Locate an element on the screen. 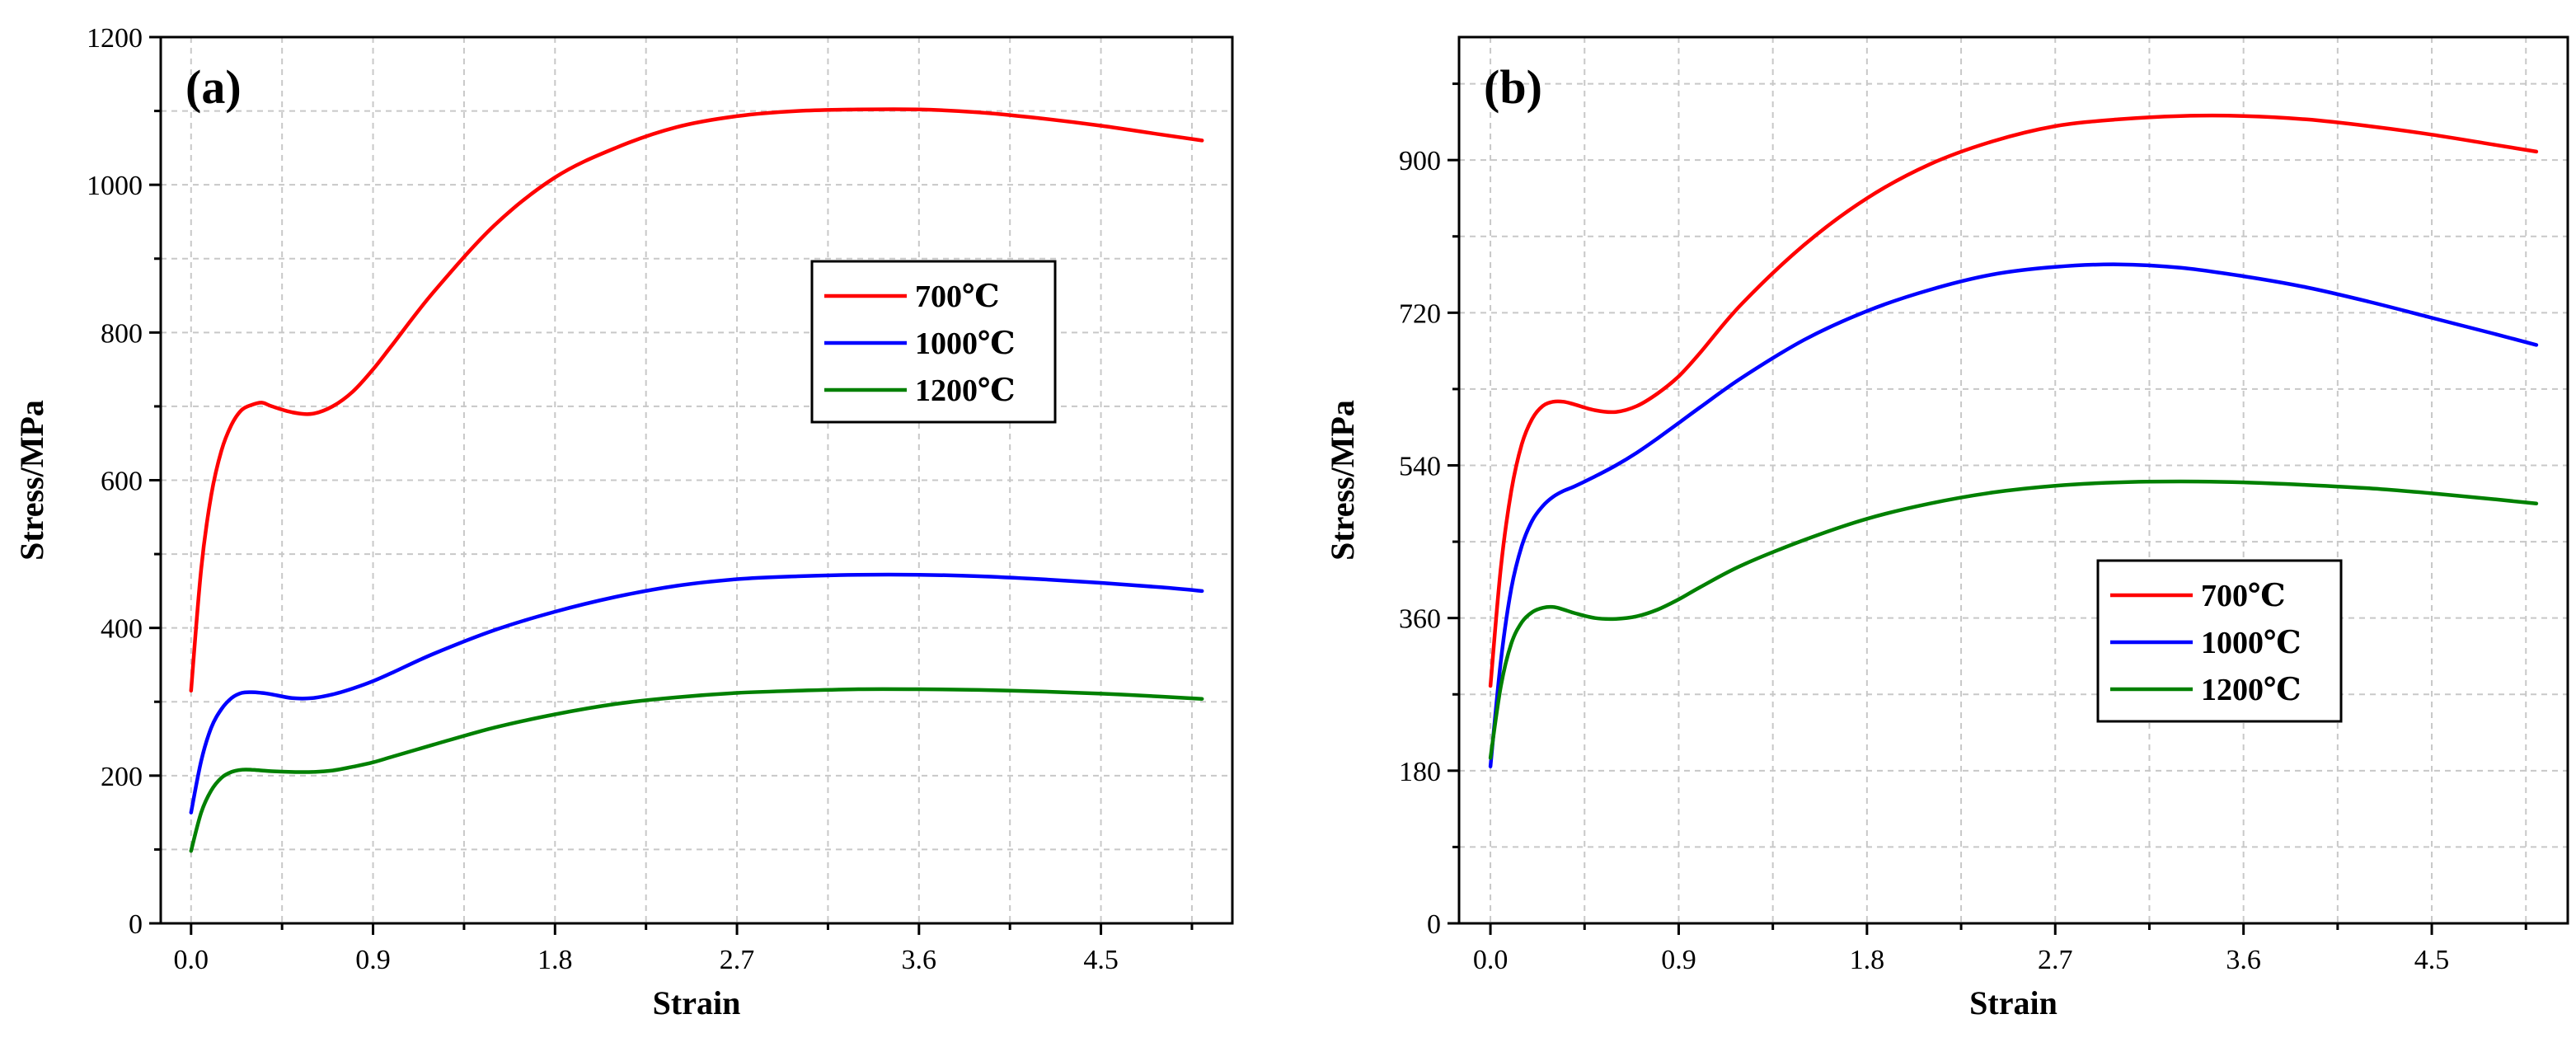  y-tick-label: 900 is located at coordinates (1420, 161).